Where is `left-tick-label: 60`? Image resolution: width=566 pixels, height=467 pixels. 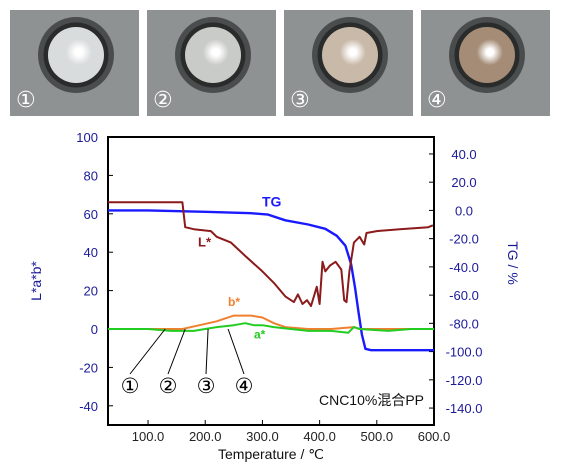
left-tick-label: 60 is located at coordinates (91, 214).